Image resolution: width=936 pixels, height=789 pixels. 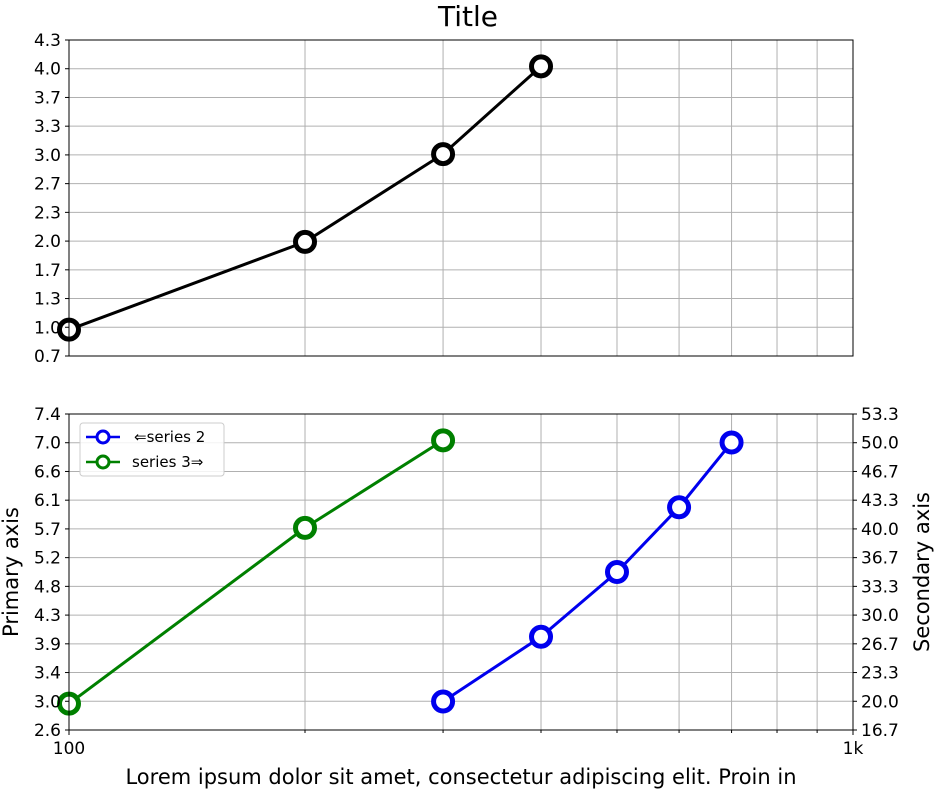 What do you see at coordinates (47, 242) in the screenshot?
I see `y-tick-label: 2.0` at bounding box center [47, 242].